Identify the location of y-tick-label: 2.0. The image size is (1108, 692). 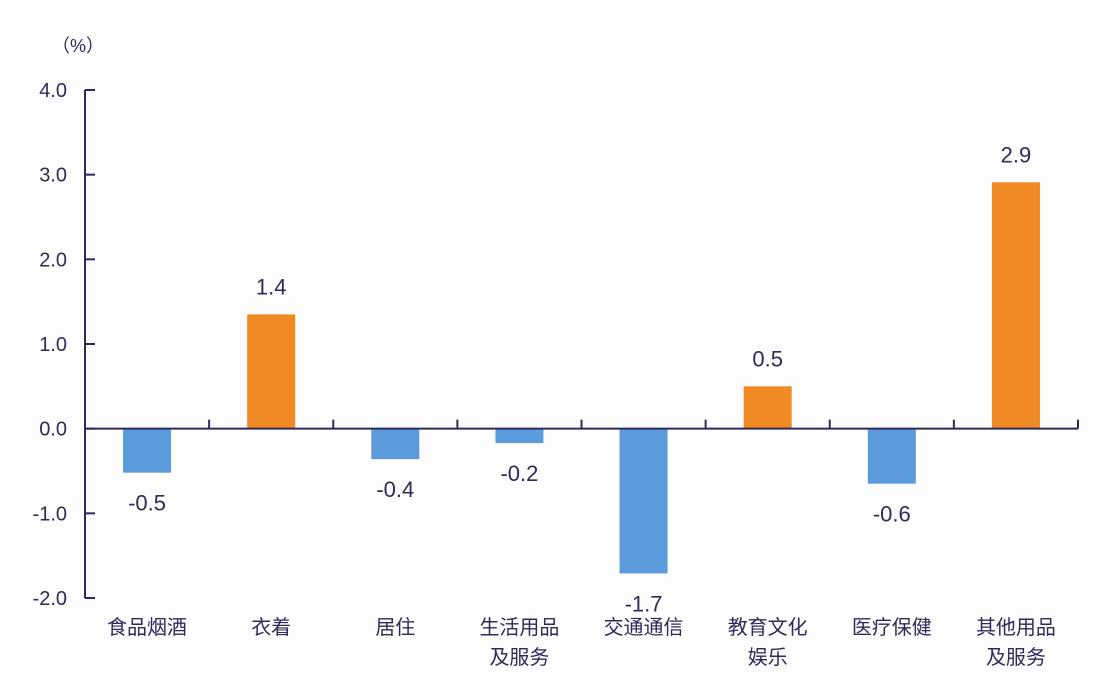
(53, 260).